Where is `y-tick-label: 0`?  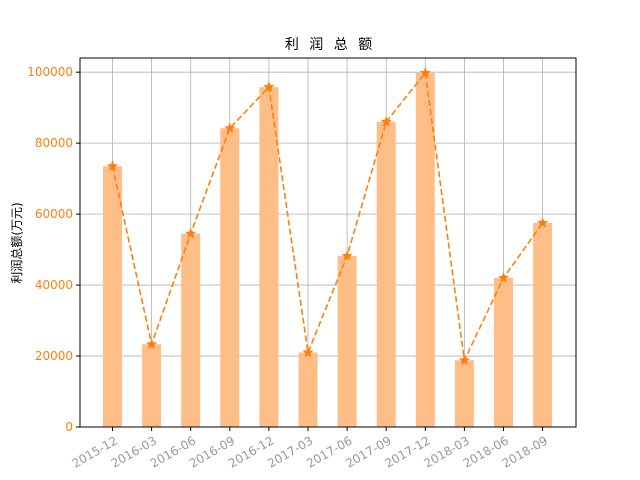 y-tick-label: 0 is located at coordinates (69, 427).